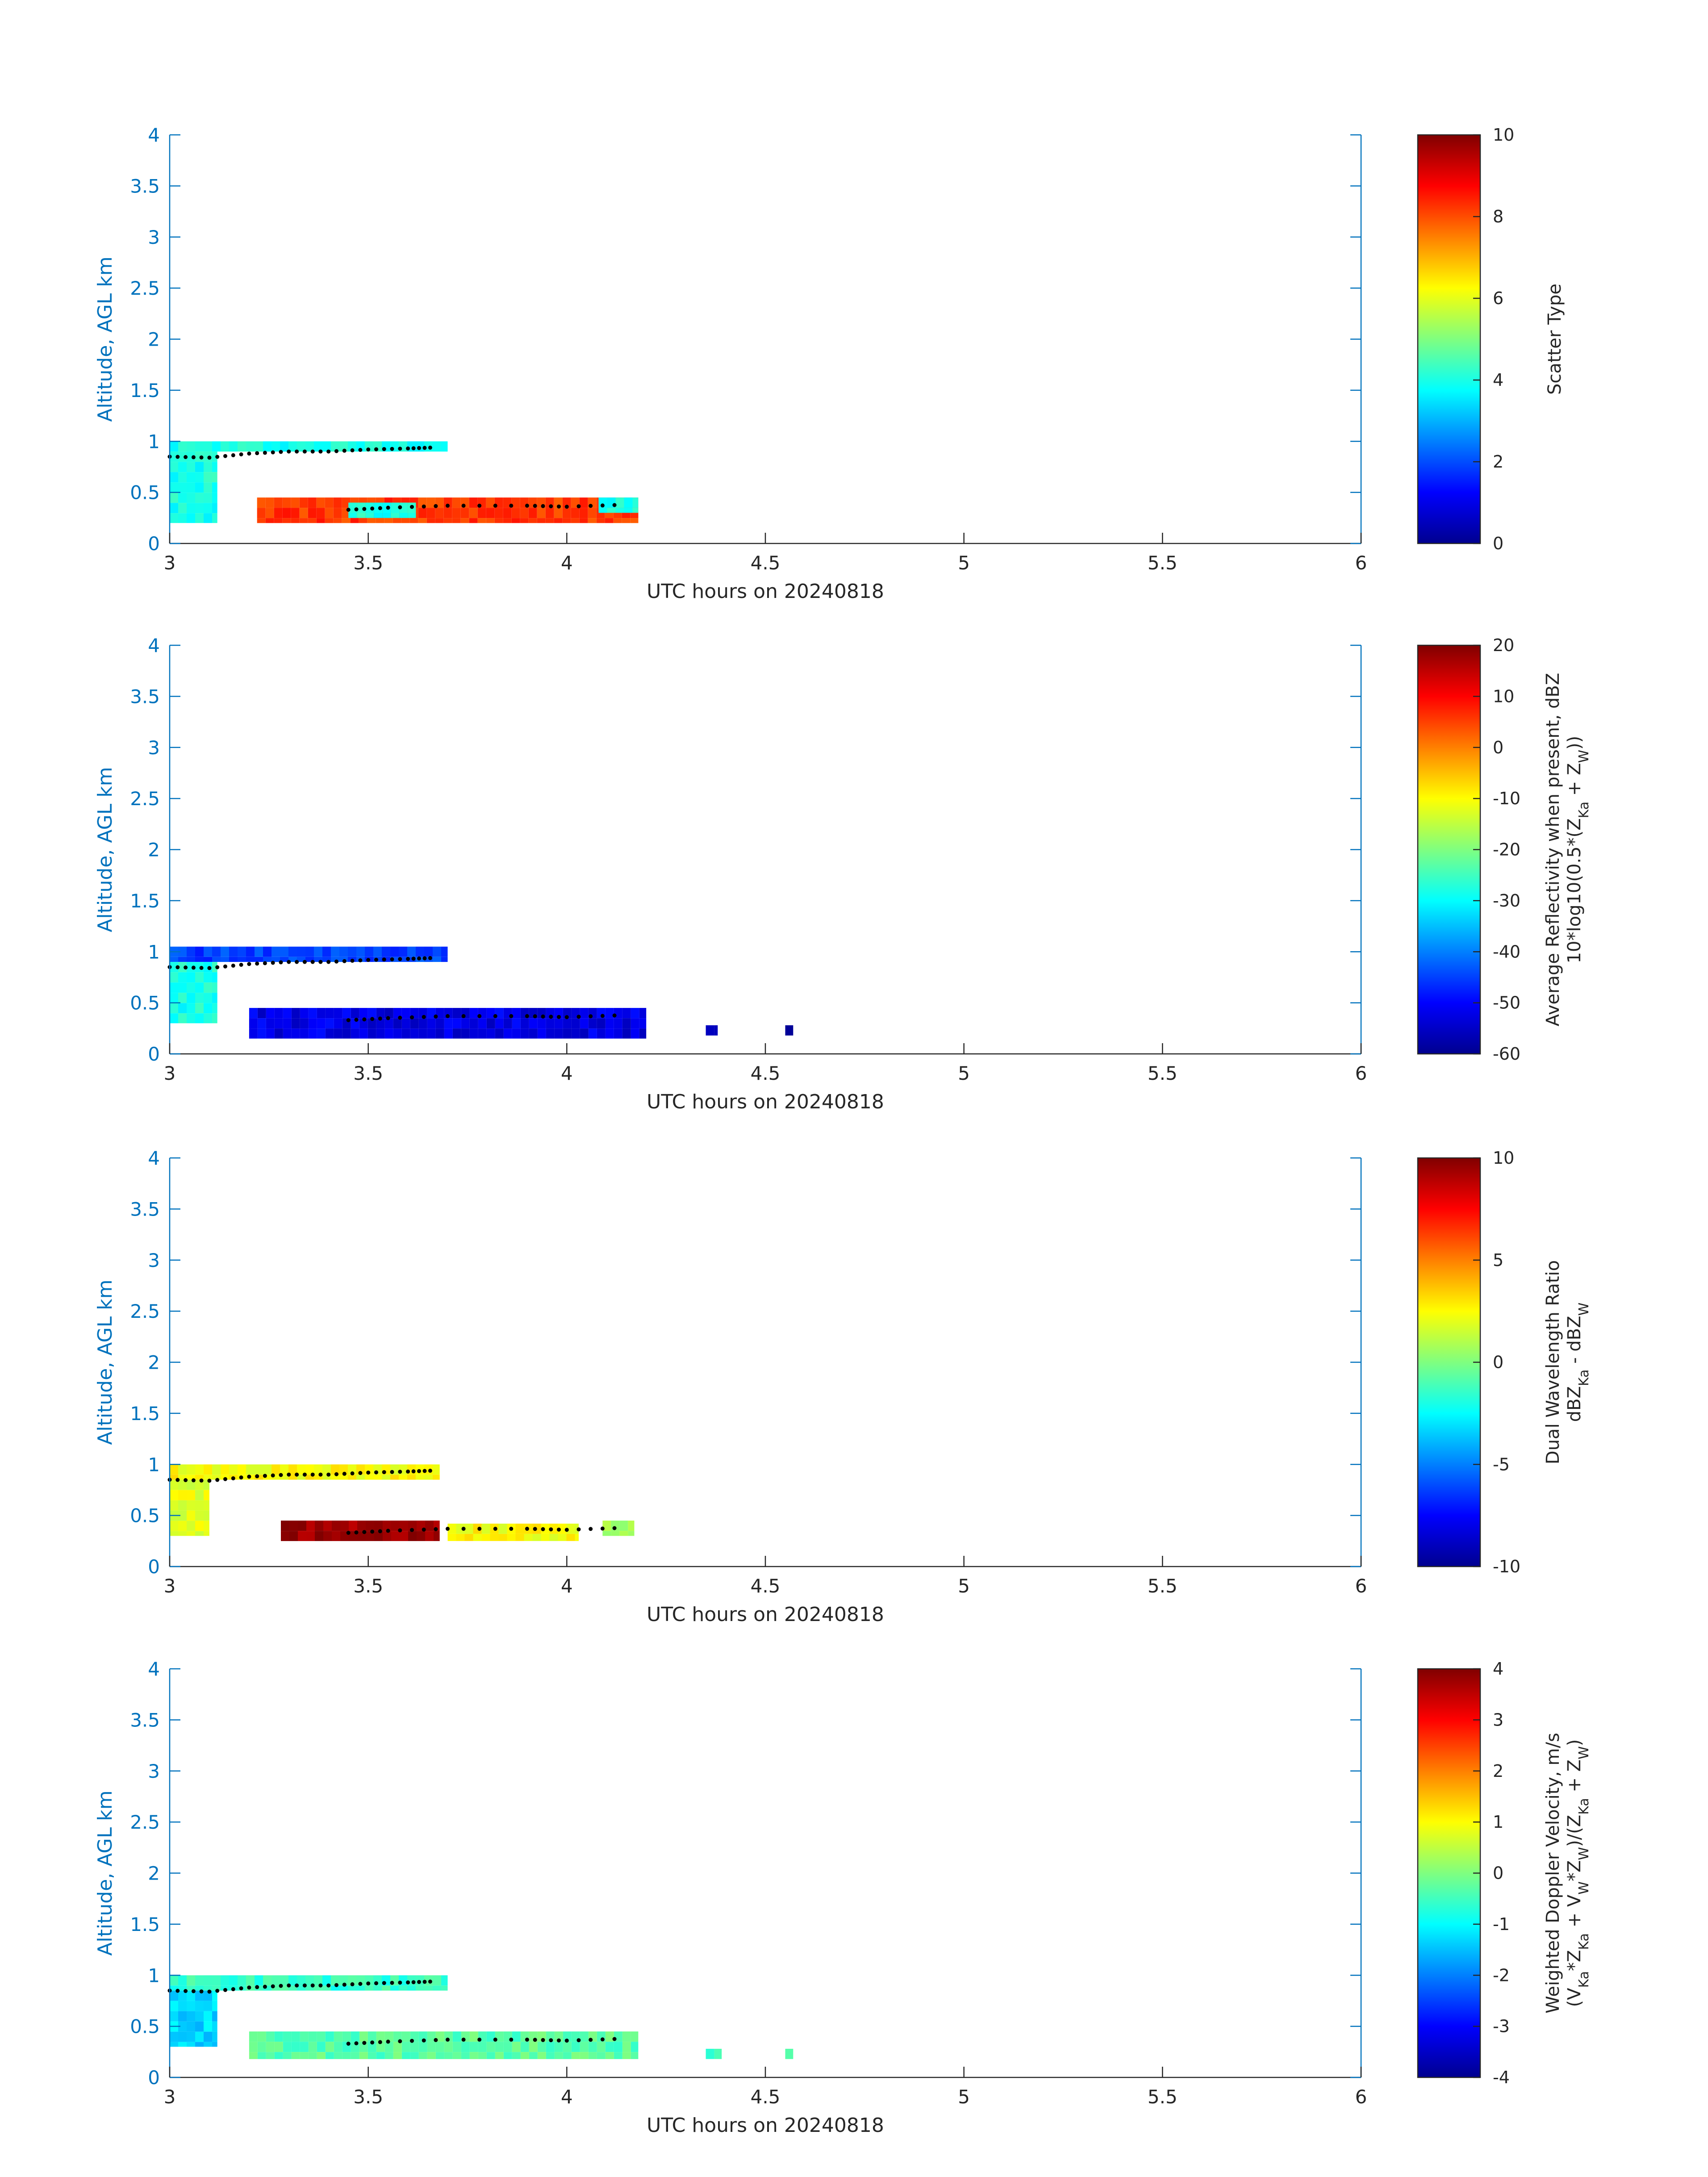 This screenshot has width=1708, height=2177. Describe the element at coordinates (145, 1209) in the screenshot. I see `y-tick-label: 3.5` at that location.